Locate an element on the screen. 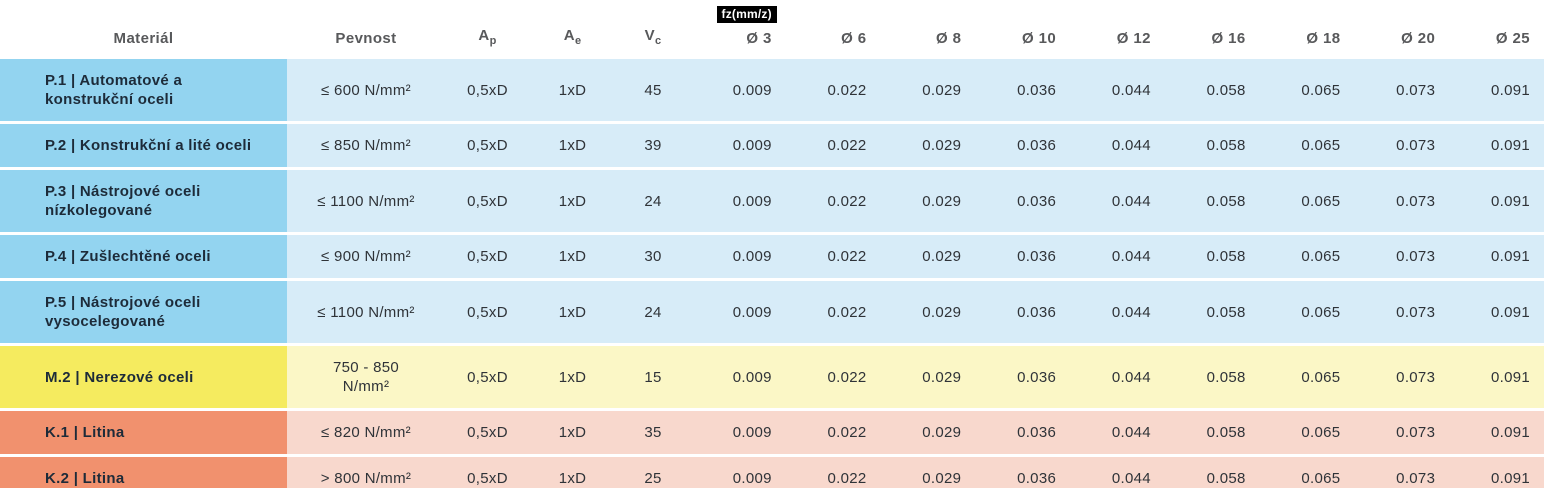  col-header-diameter-8: Ø 8 is located at coordinates (928, 28).